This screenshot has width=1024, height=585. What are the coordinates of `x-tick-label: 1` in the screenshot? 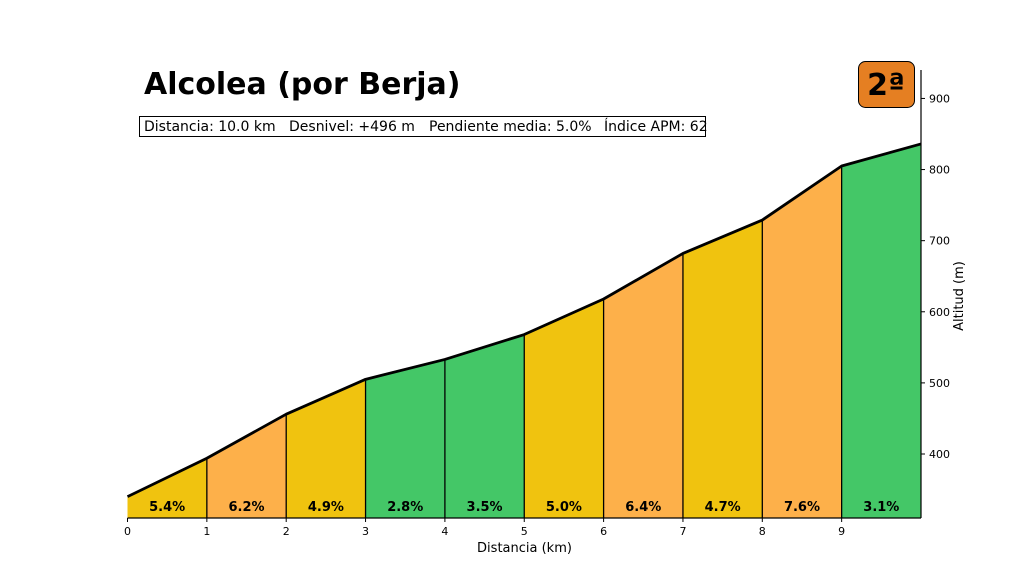 It's located at (206, 531).